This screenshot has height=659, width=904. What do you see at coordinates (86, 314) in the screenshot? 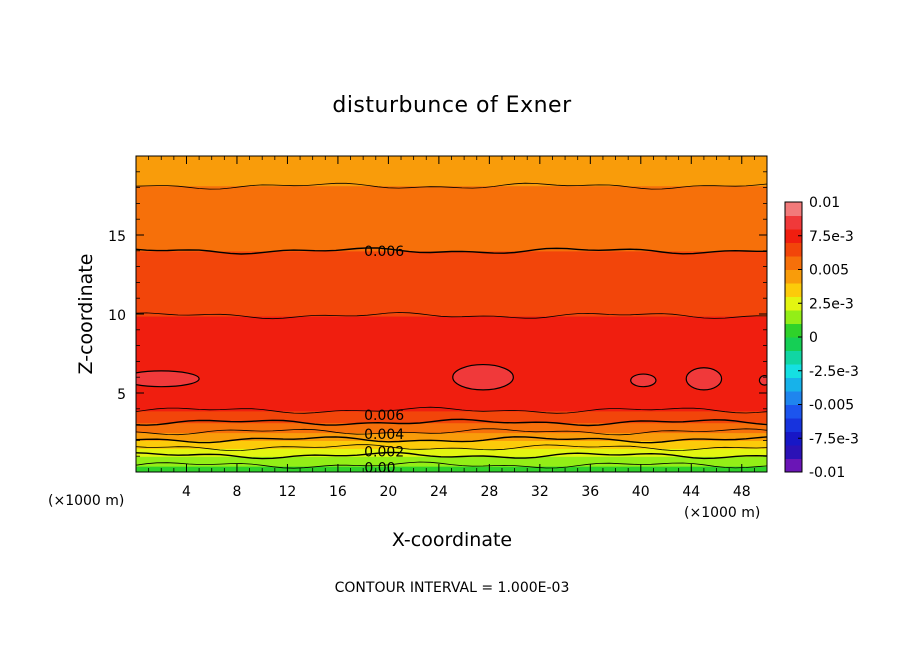
I see `y-axis-label: Z-coordinate` at bounding box center [86, 314].